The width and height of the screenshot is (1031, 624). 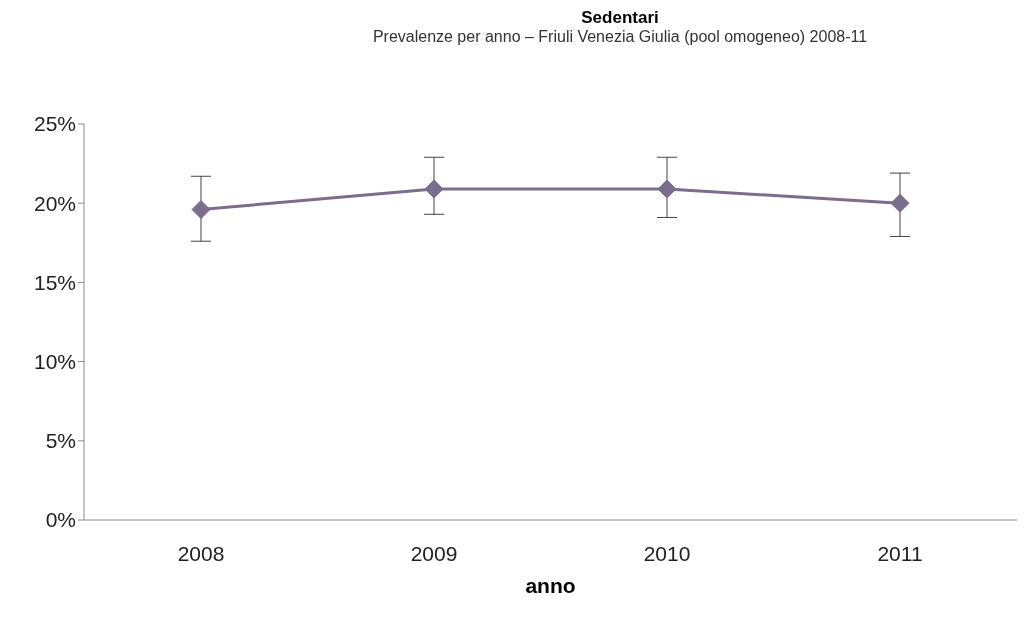 What do you see at coordinates (60, 441) in the screenshot?
I see `y-tick-label: 5%` at bounding box center [60, 441].